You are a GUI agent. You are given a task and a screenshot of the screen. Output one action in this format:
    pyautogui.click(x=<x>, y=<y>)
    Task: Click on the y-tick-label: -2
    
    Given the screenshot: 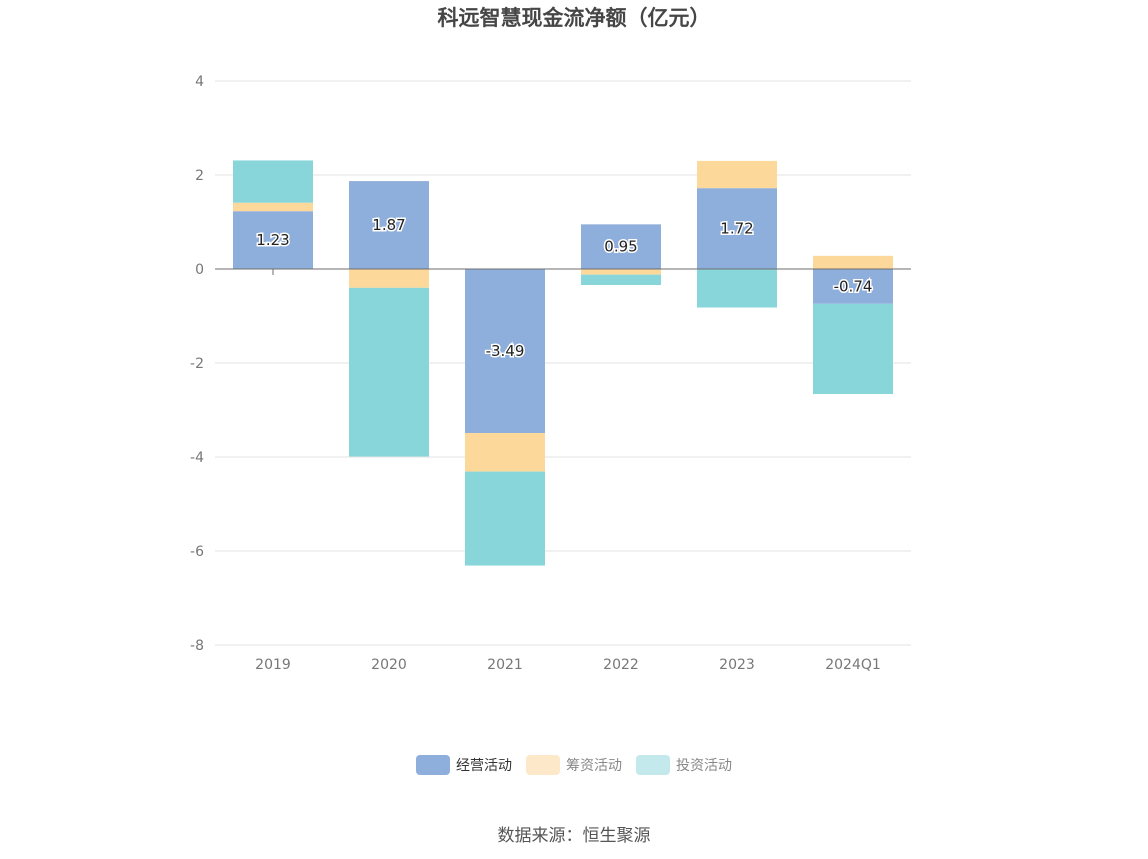 What is the action you would take?
    pyautogui.click(x=197, y=364)
    